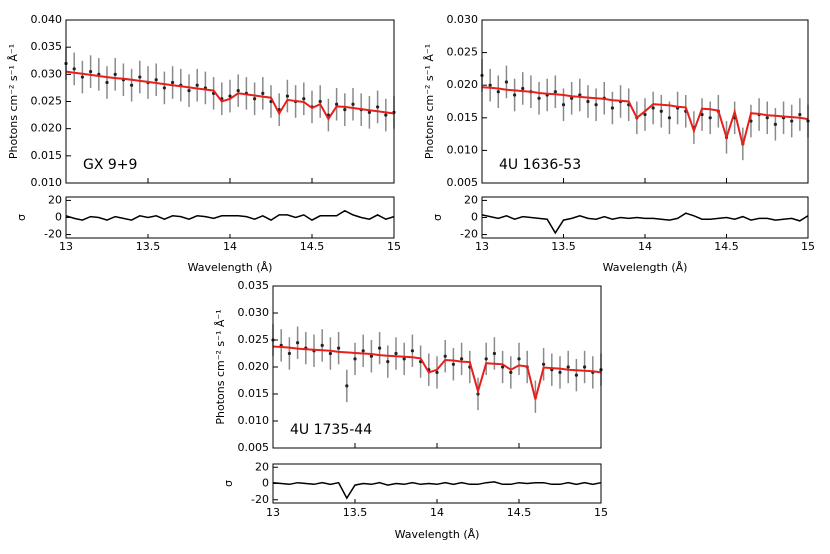 This screenshot has width=830, height=554. I want to click on source-label: 4U 1636-53, so click(540, 165).